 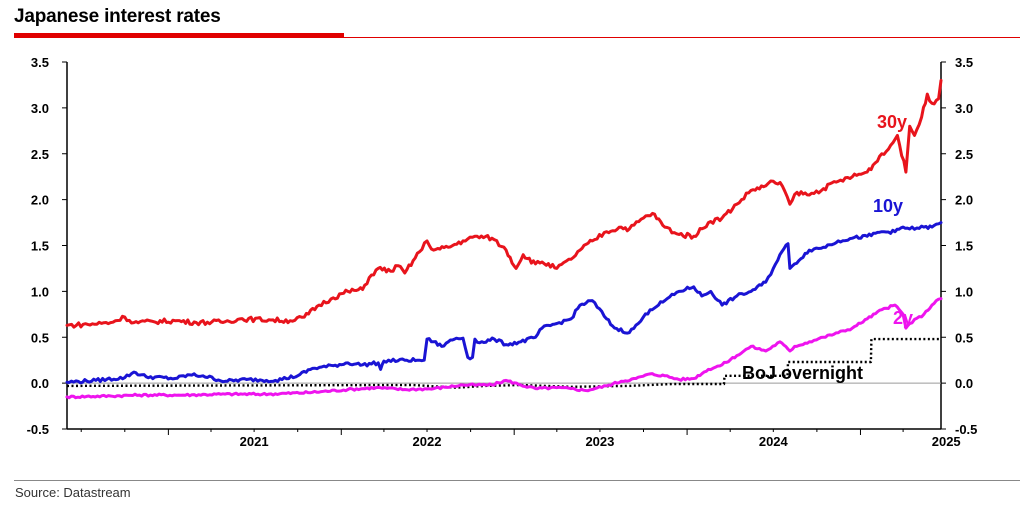 I want to click on y-tick-label-left: 3.5, so click(x=40, y=62).